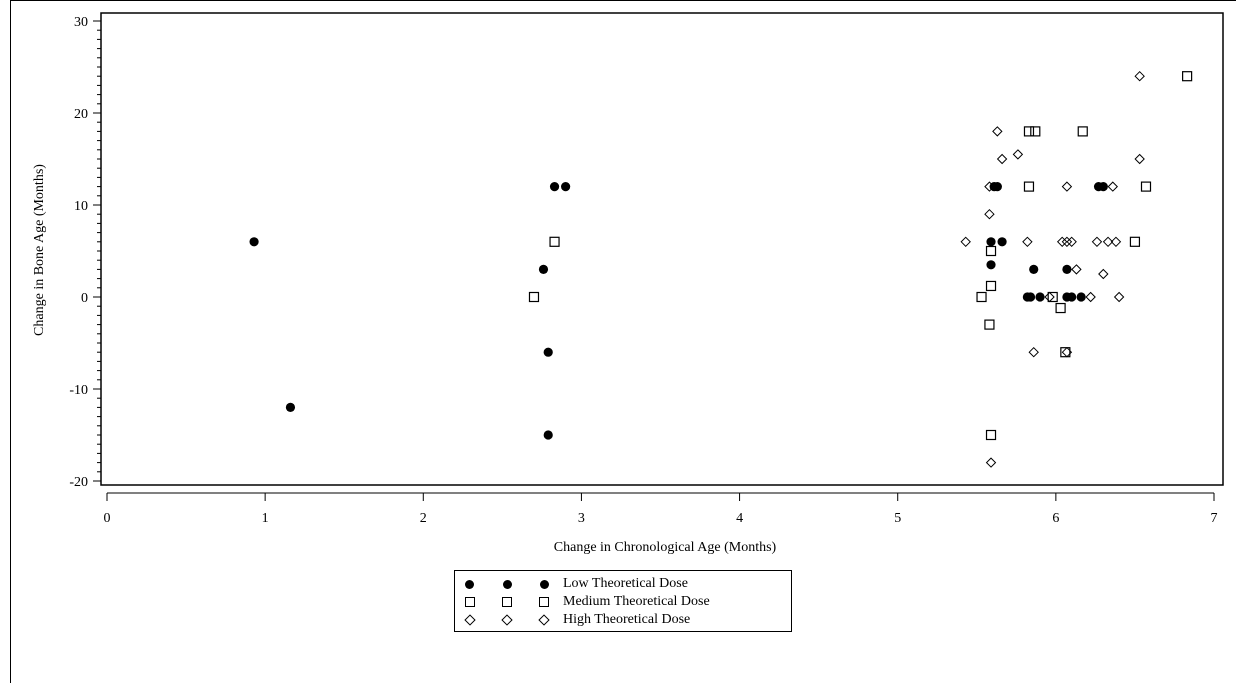 The image size is (1236, 683). I want to click on y-tick-label: -20, so click(78, 482).